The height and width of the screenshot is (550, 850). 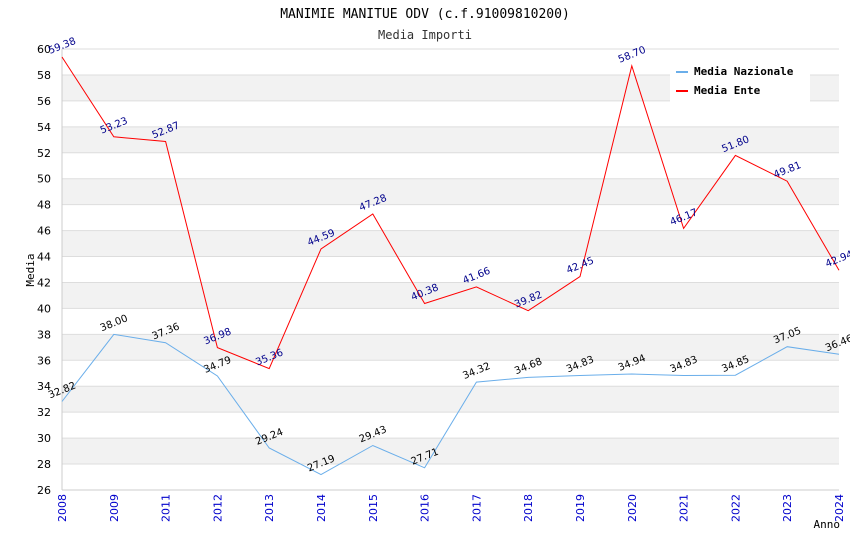 I want to click on data-label: 58.70, so click(x=632, y=55).